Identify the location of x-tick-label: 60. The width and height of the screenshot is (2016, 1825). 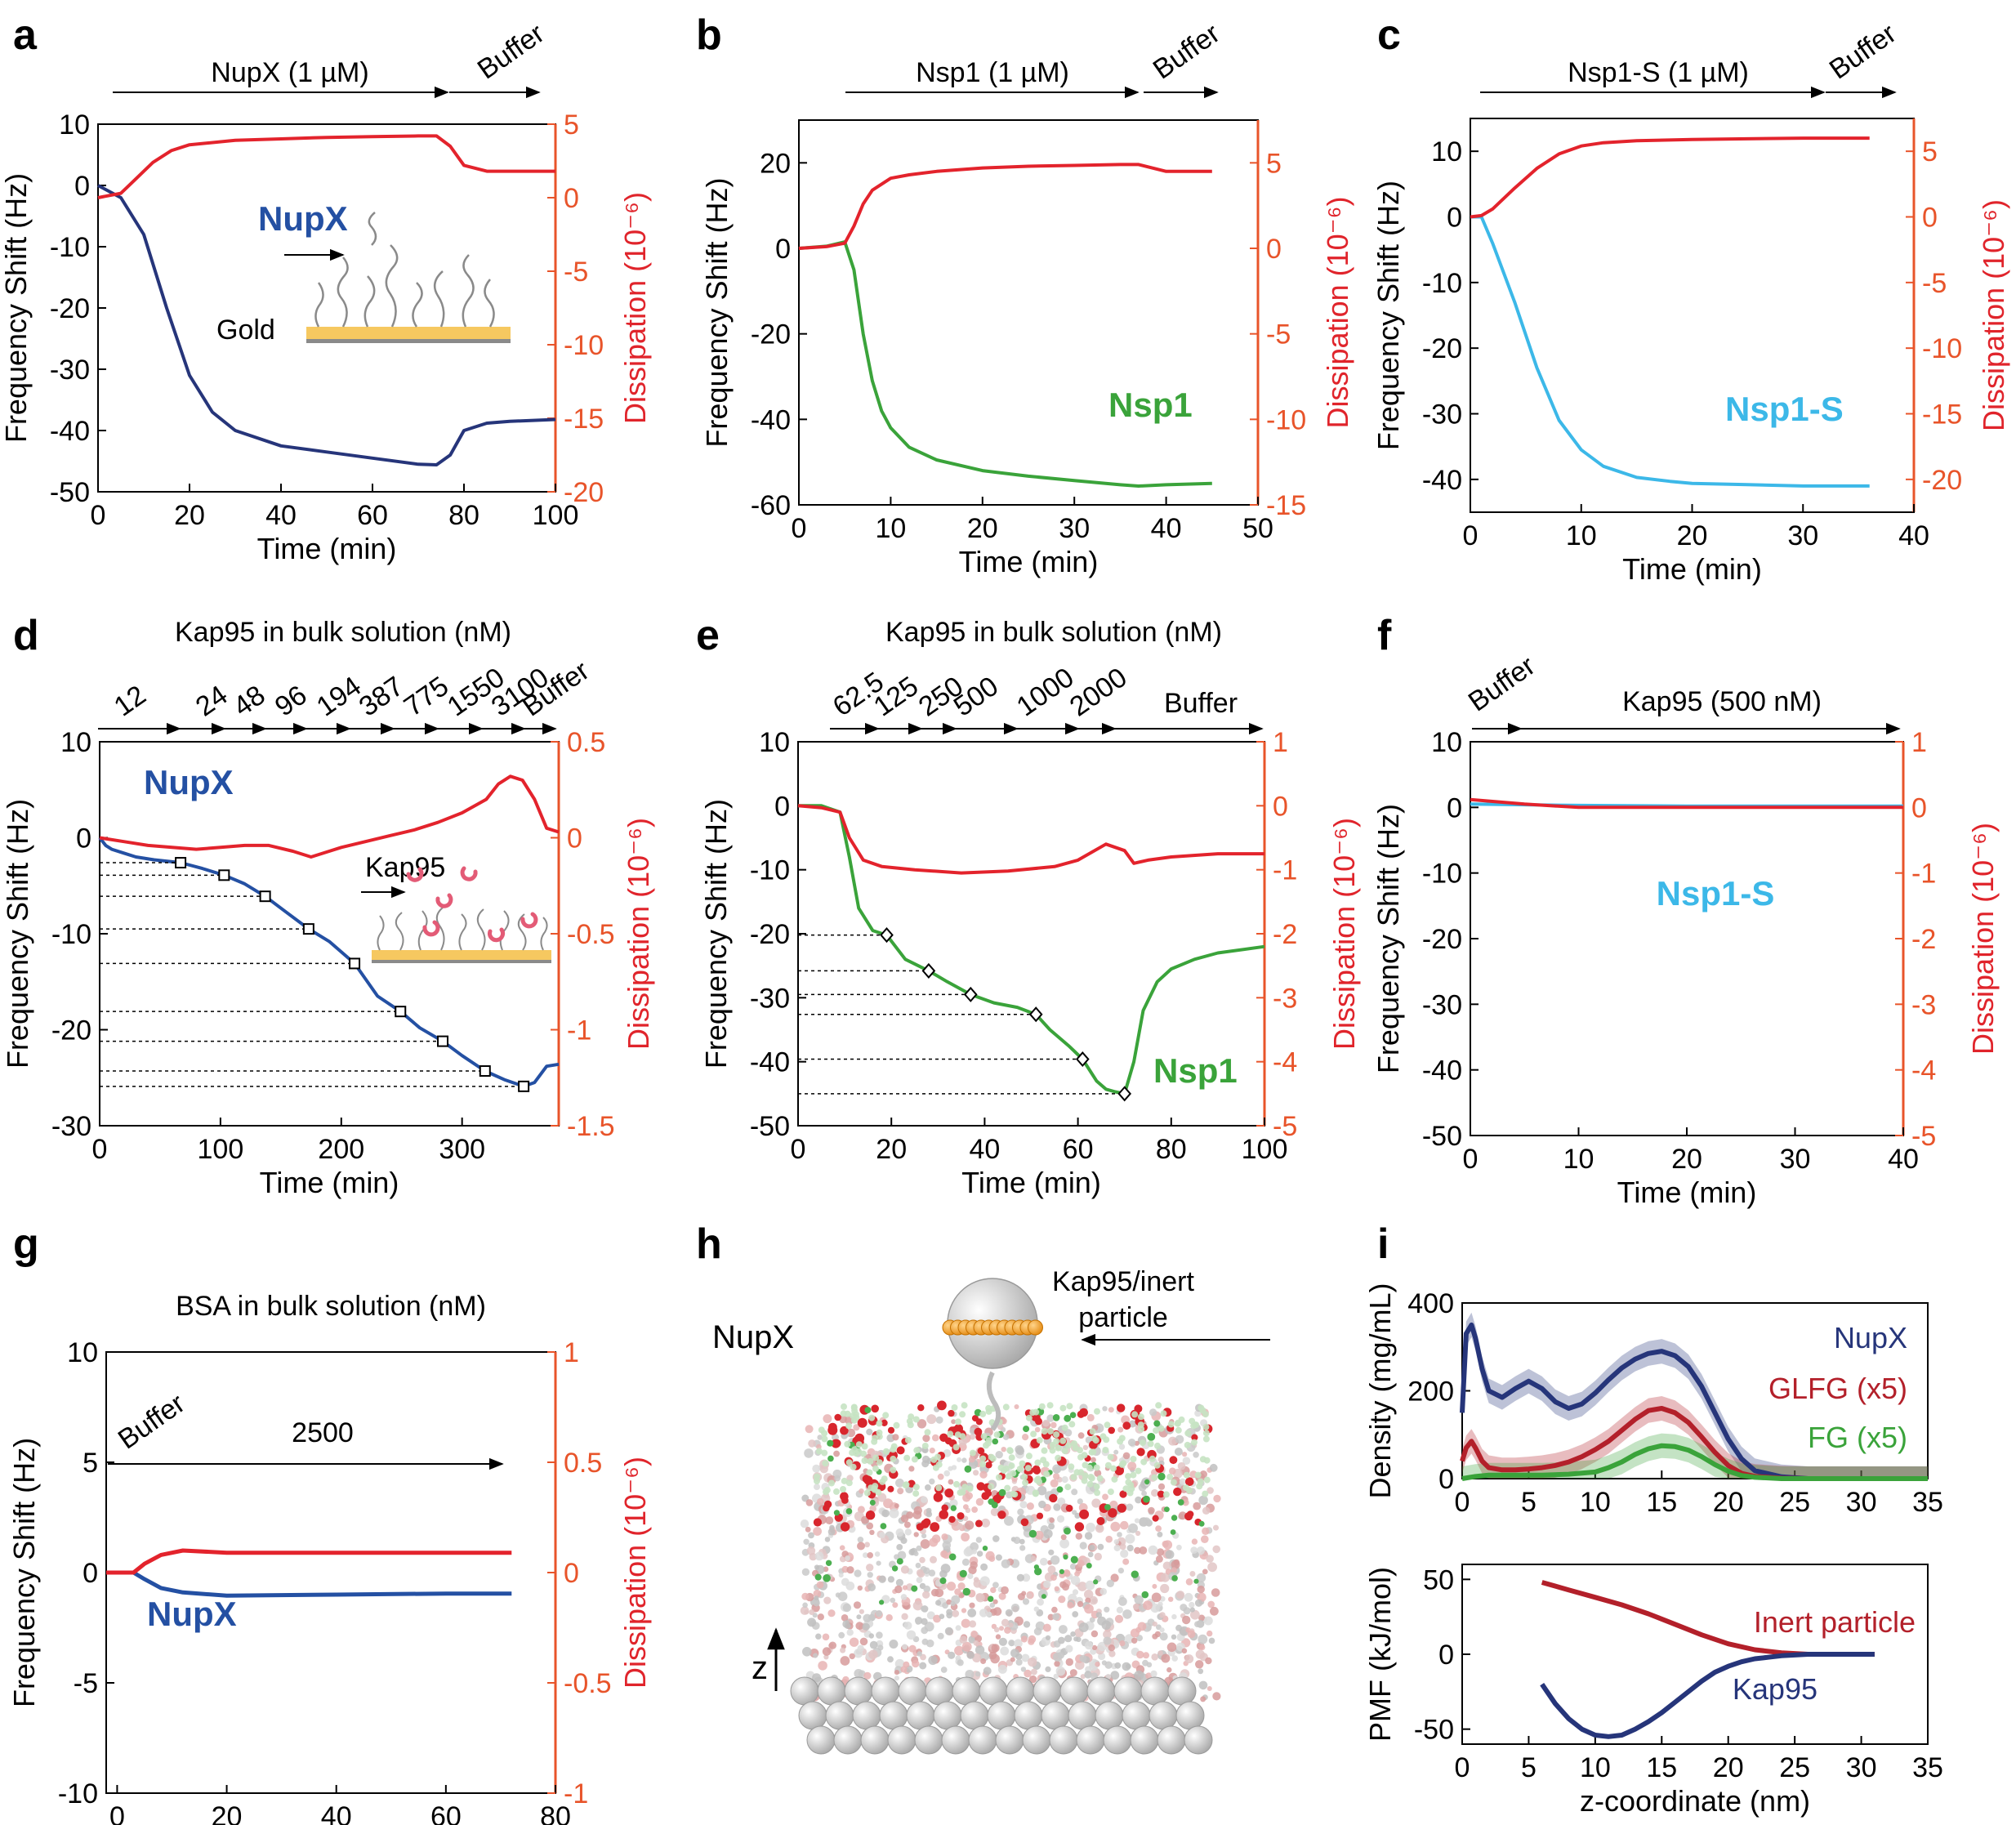
(373, 515).